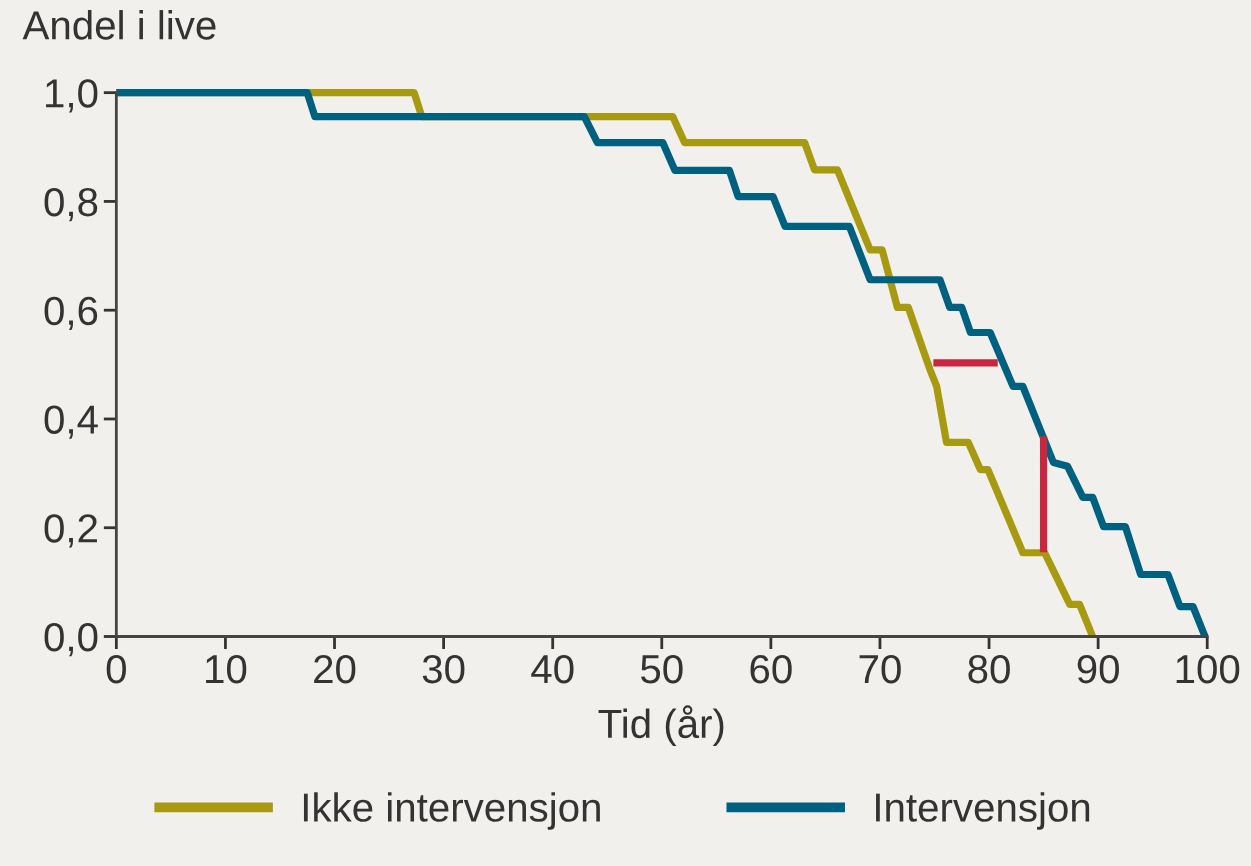 The width and height of the screenshot is (1251, 866). Describe the element at coordinates (771, 669) in the screenshot. I see `x-tick-label: 60` at that location.